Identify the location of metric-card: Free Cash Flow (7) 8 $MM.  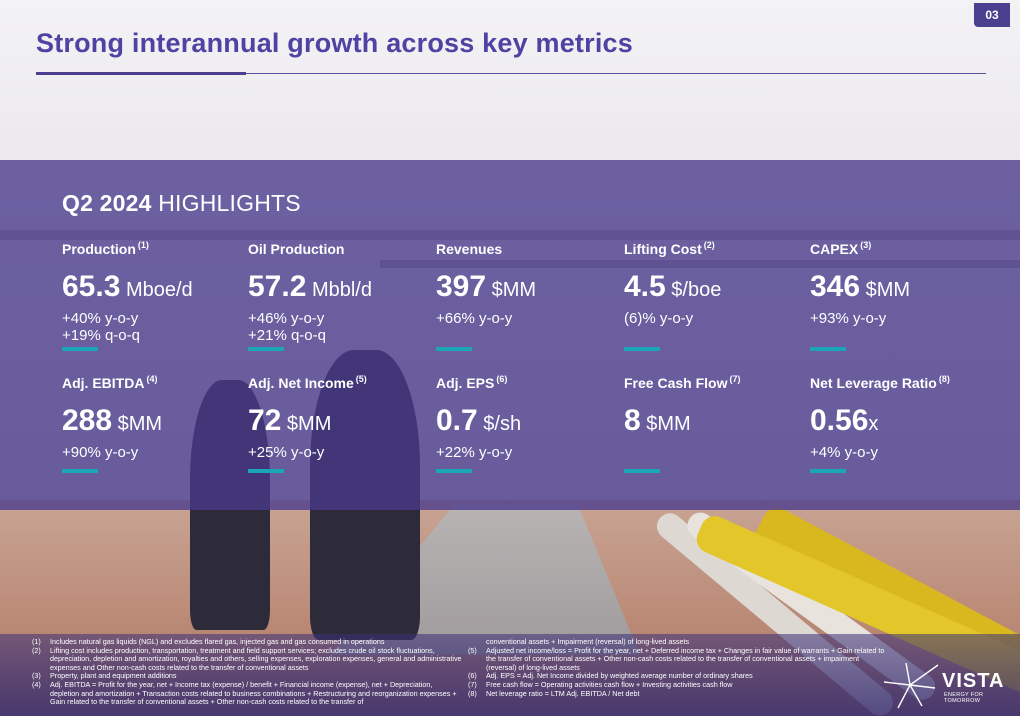
(714, 423).